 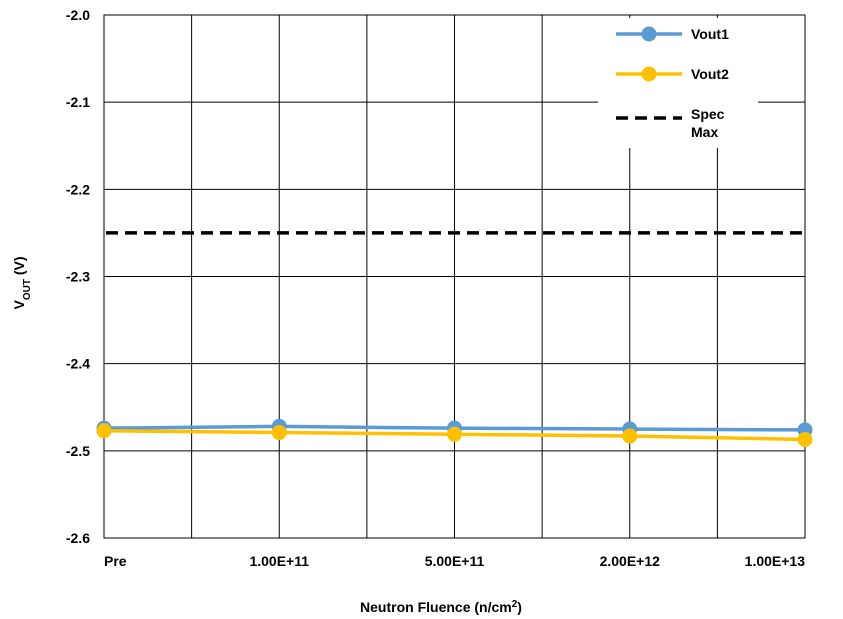 What do you see at coordinates (78, 277) in the screenshot?
I see `y-tick-label: -2.3` at bounding box center [78, 277].